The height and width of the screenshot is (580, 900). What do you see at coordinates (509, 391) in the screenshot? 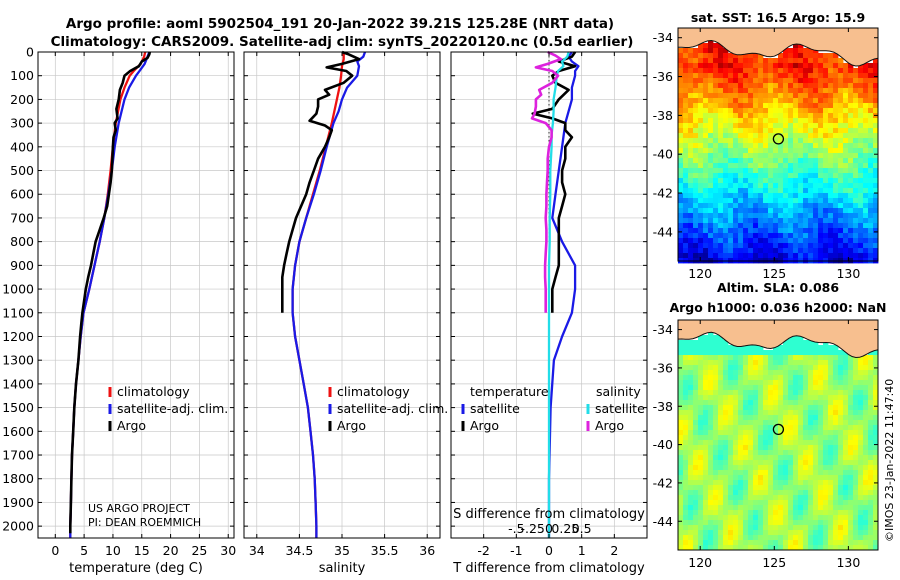
I see `legend-temperature-title: temperature` at bounding box center [509, 391].